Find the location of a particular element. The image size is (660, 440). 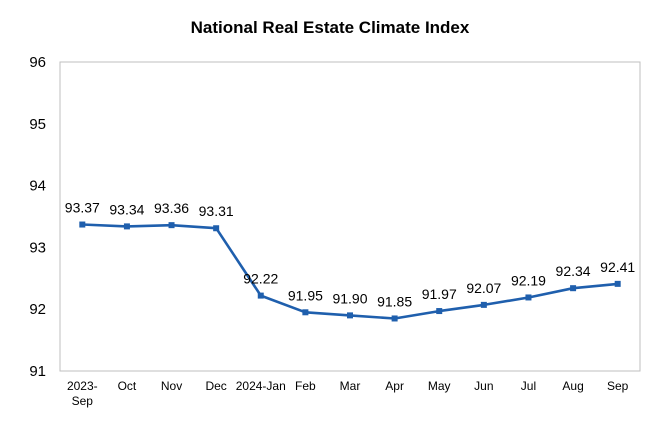

x-tick-label: Mar is located at coordinates (350, 386).